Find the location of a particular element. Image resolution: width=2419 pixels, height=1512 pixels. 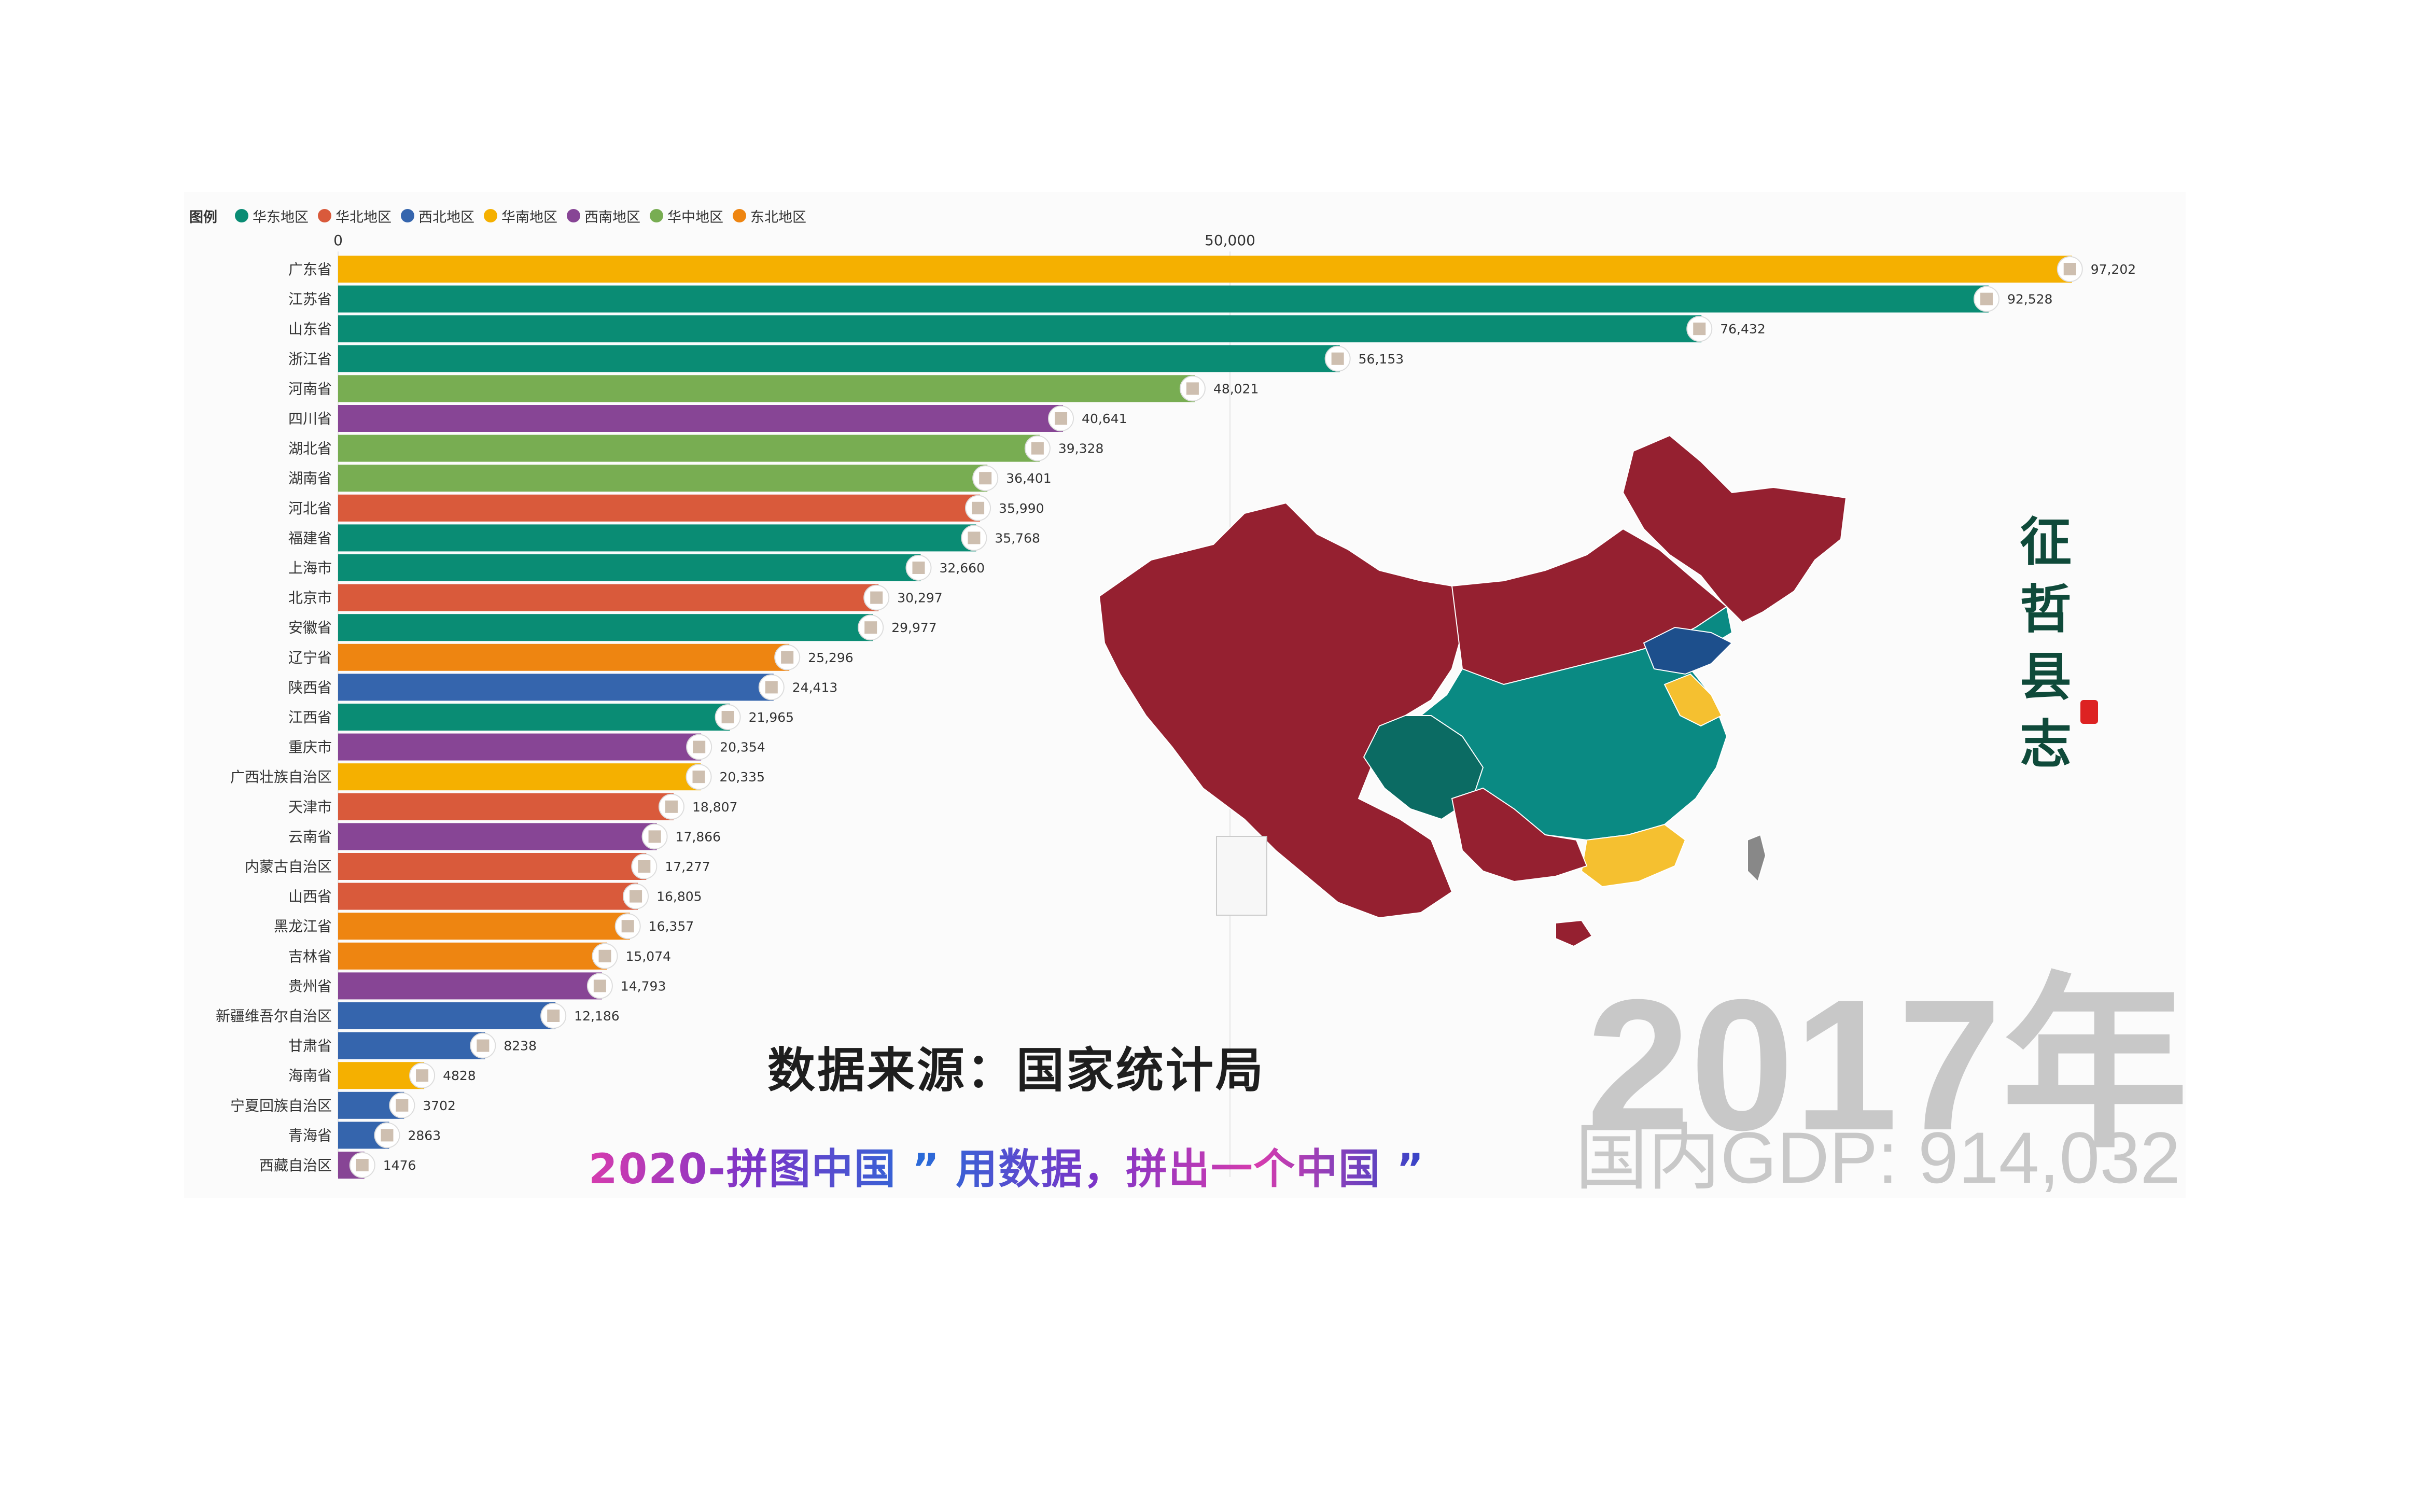

category-label: 安徽省 is located at coordinates (310, 627).